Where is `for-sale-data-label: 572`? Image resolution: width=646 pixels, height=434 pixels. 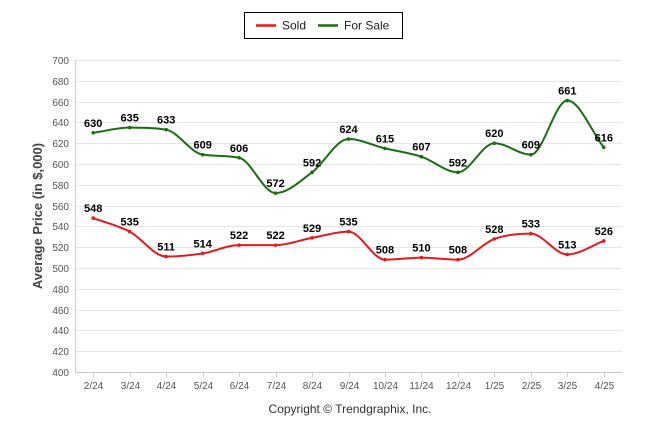 for-sale-data-label: 572 is located at coordinates (275, 184).